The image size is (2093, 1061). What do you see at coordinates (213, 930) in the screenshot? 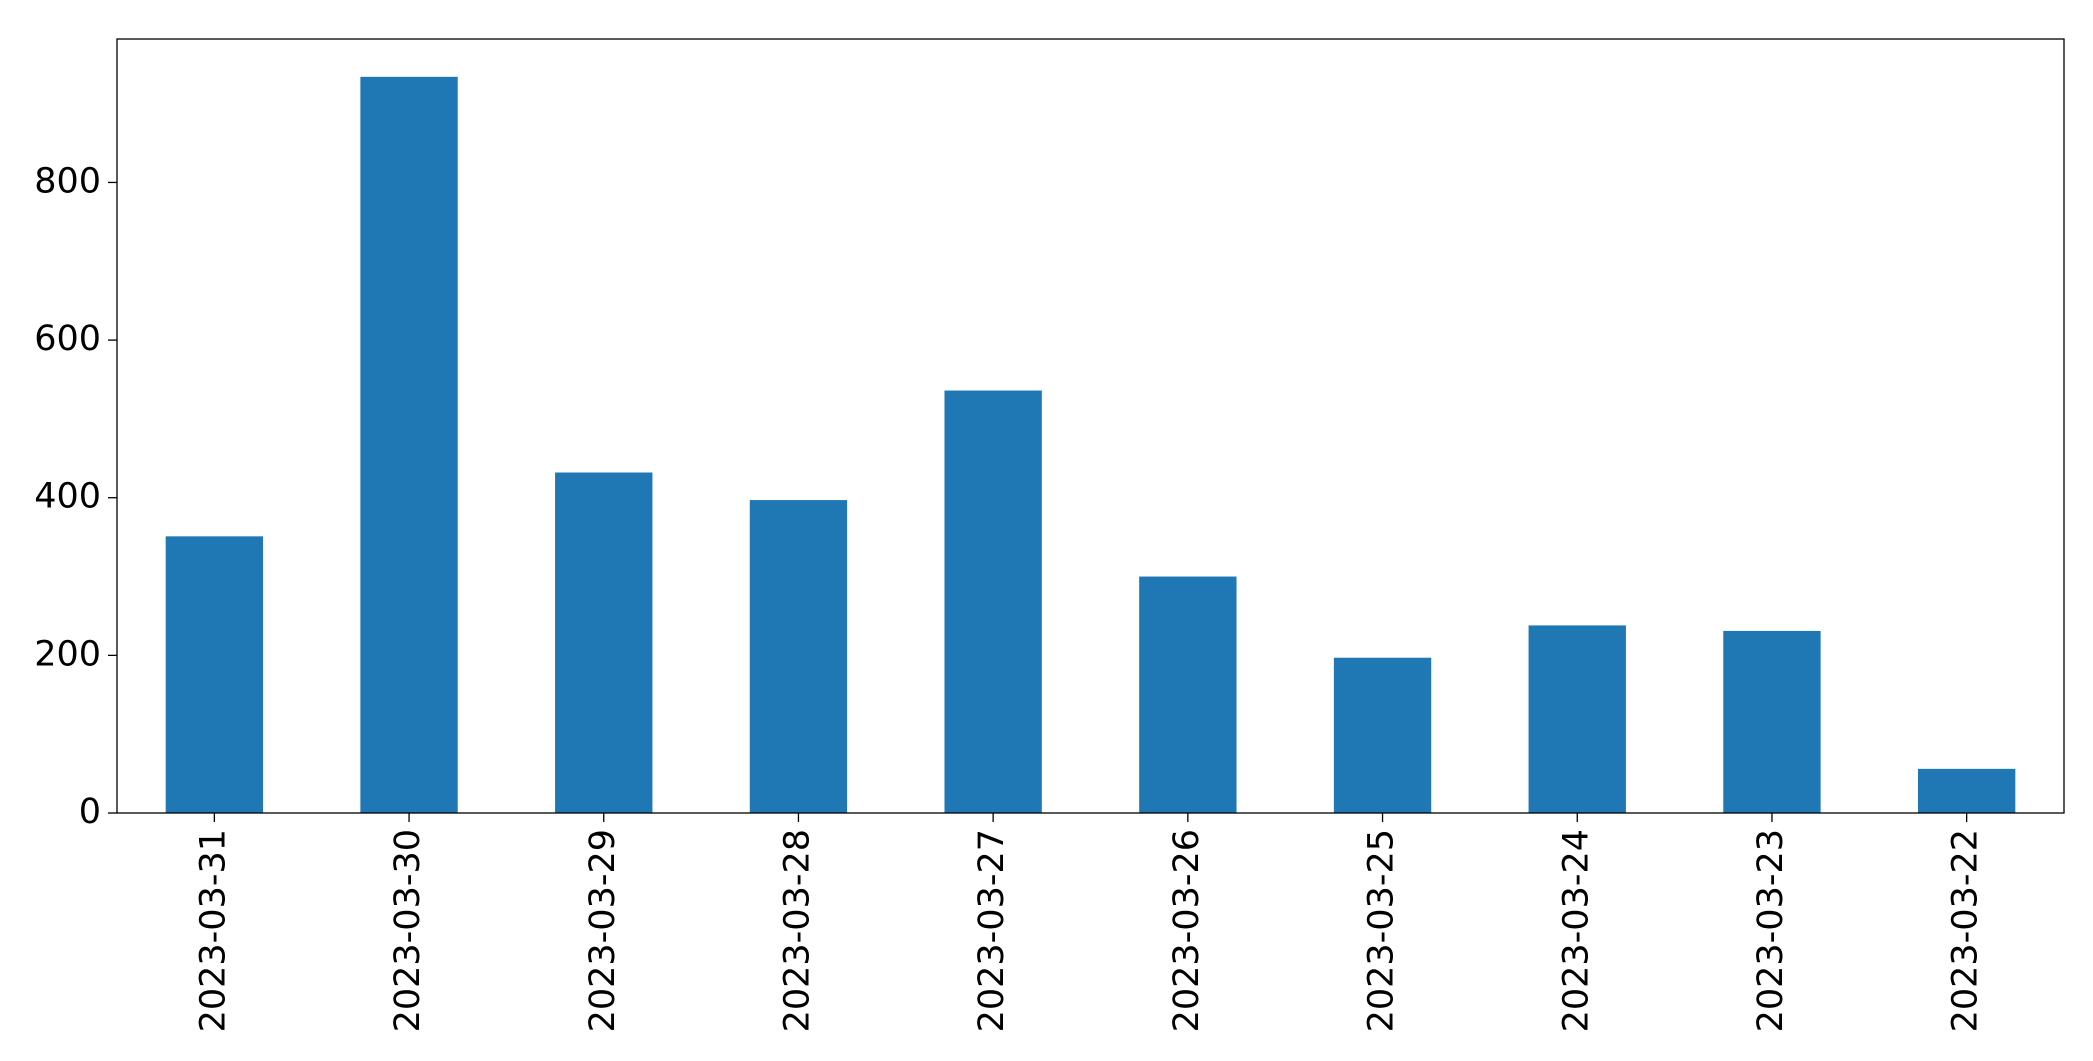
I see `x-tick-label: 2023-03-31` at bounding box center [213, 930].